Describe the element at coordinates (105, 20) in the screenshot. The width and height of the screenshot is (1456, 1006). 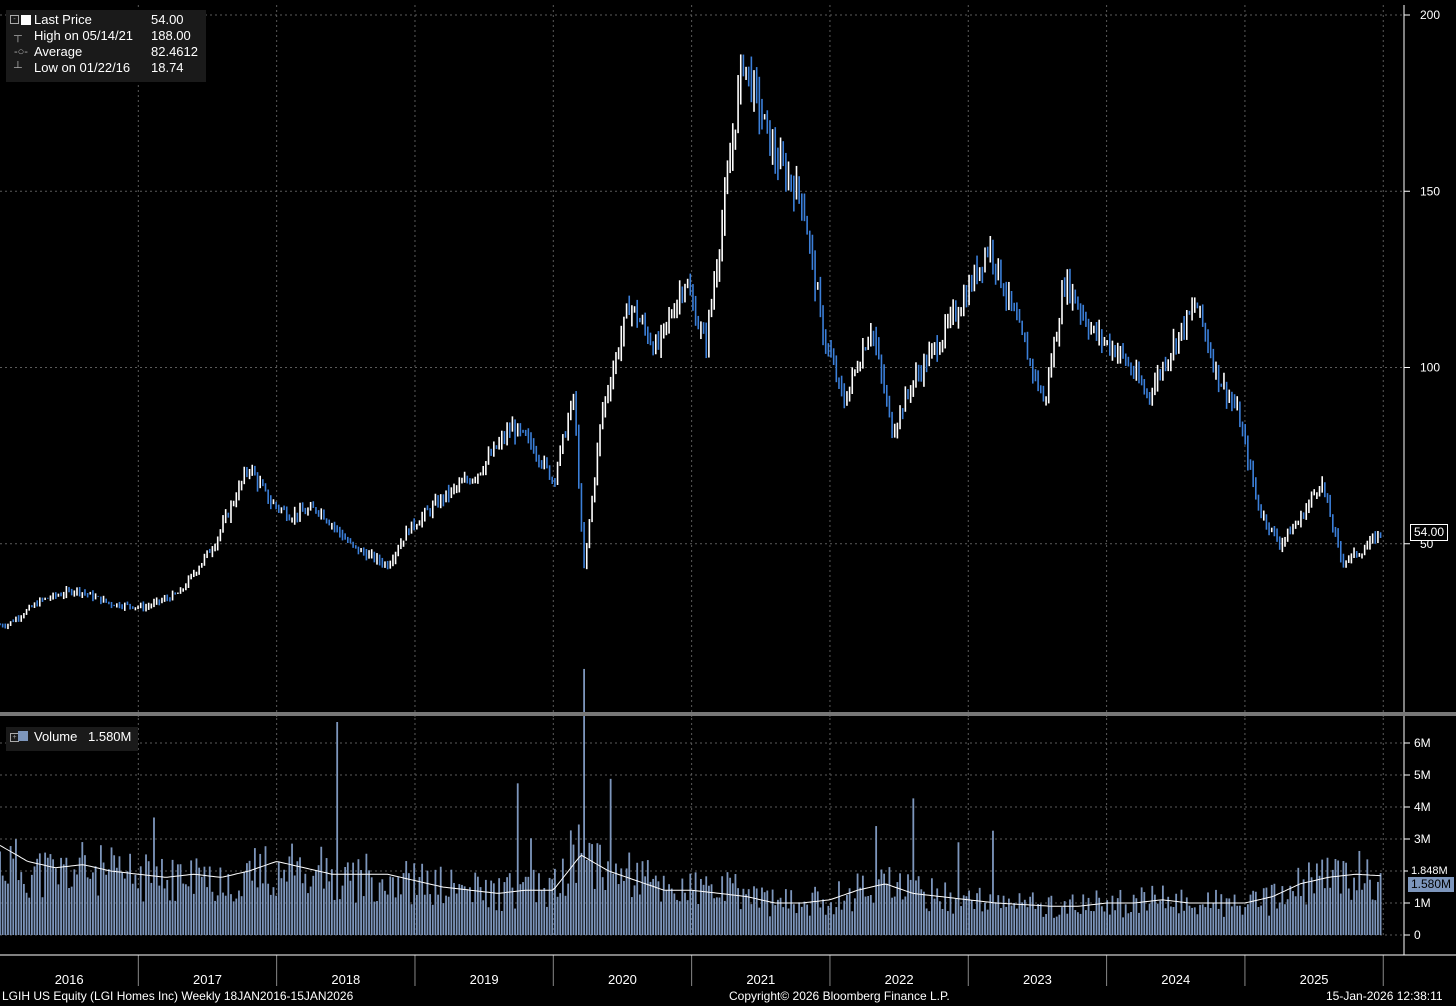
I see `legend-last-price: - Last Price 54.00` at that location.